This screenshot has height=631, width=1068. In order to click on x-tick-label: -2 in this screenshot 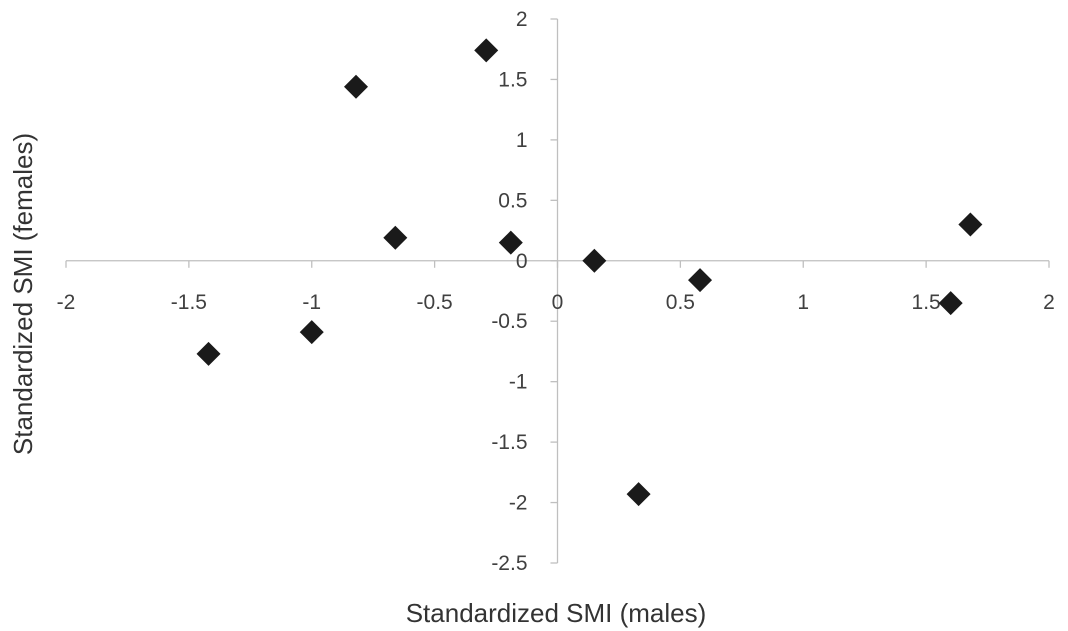, I will do `click(66, 302)`.